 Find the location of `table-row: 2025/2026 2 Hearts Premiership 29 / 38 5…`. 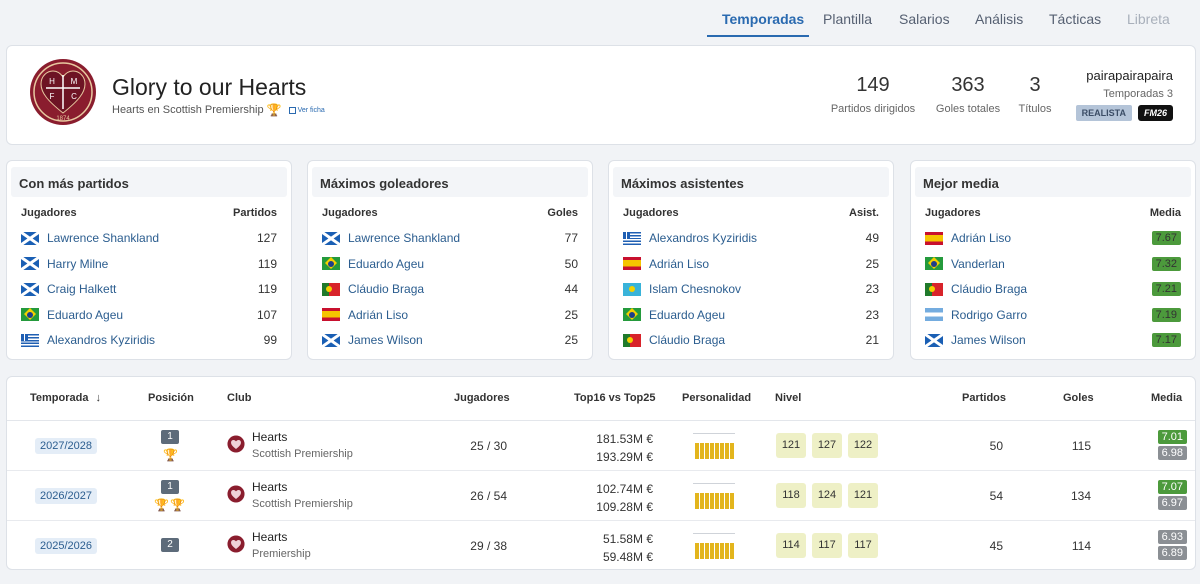

table-row: 2025/2026 2 Hearts Premiership 29 / 38 5… is located at coordinates (601, 546).